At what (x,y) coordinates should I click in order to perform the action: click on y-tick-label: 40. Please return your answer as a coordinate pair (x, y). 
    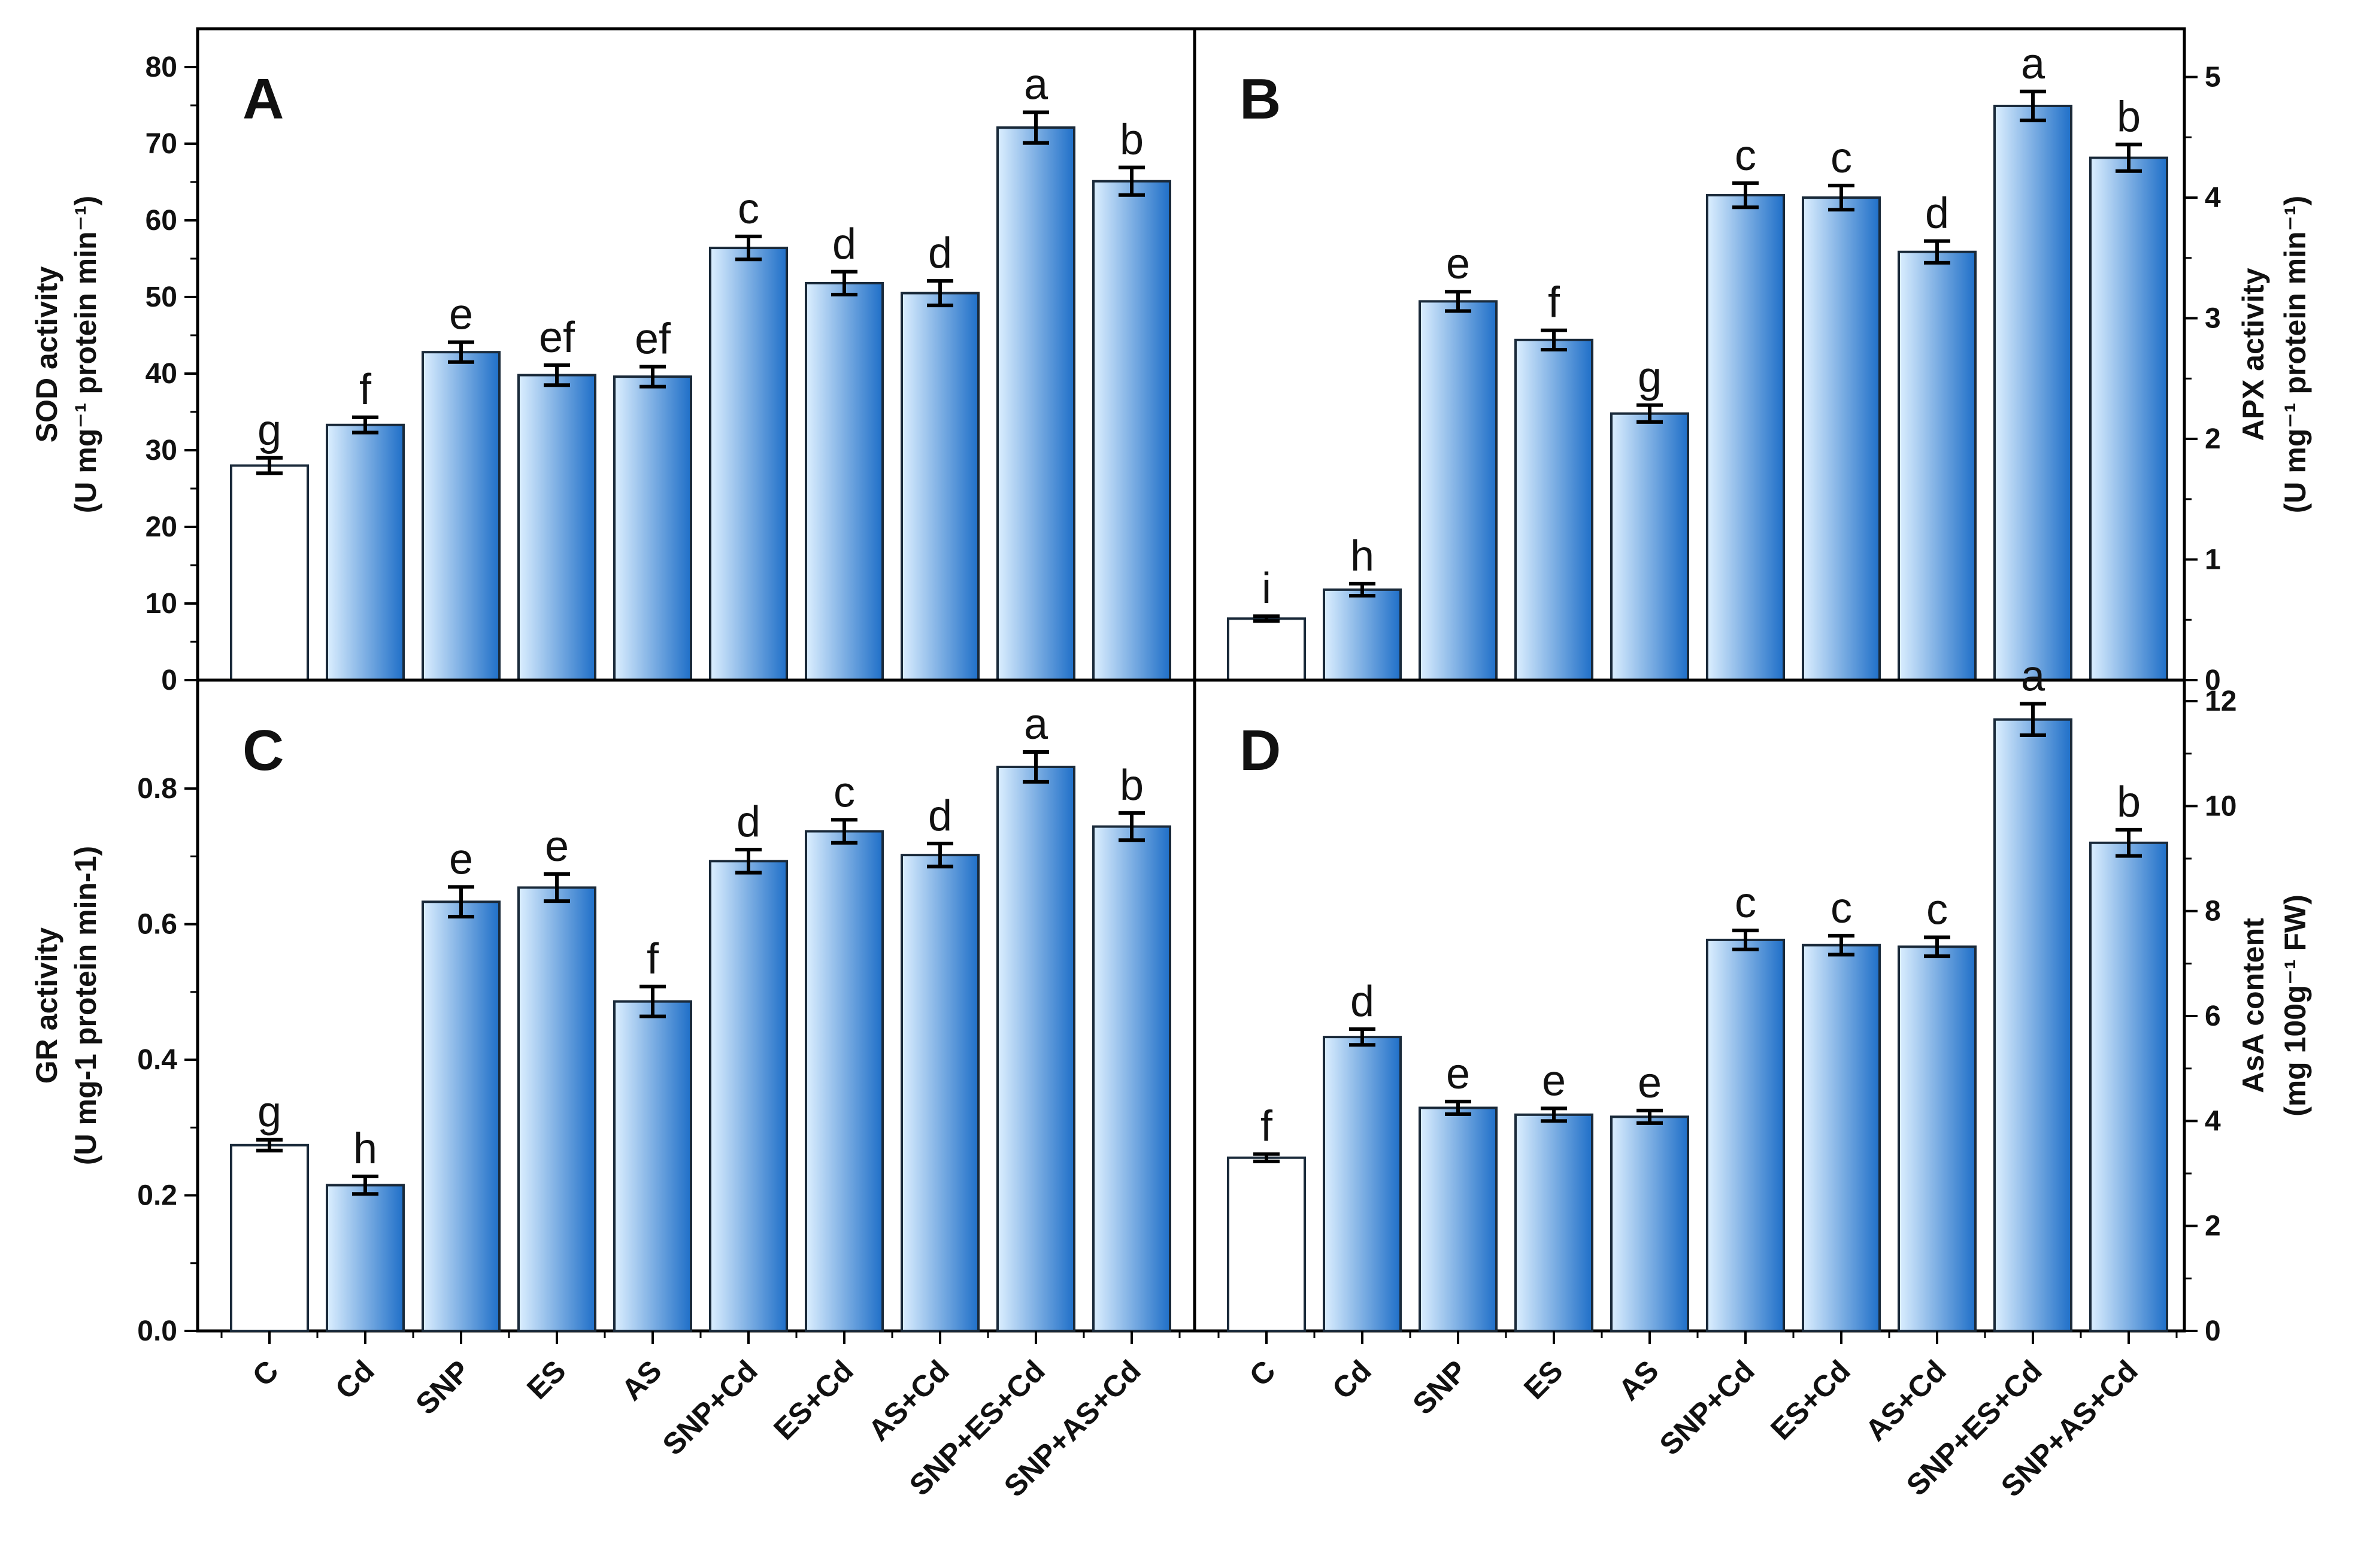
    Looking at the image, I should click on (161, 374).